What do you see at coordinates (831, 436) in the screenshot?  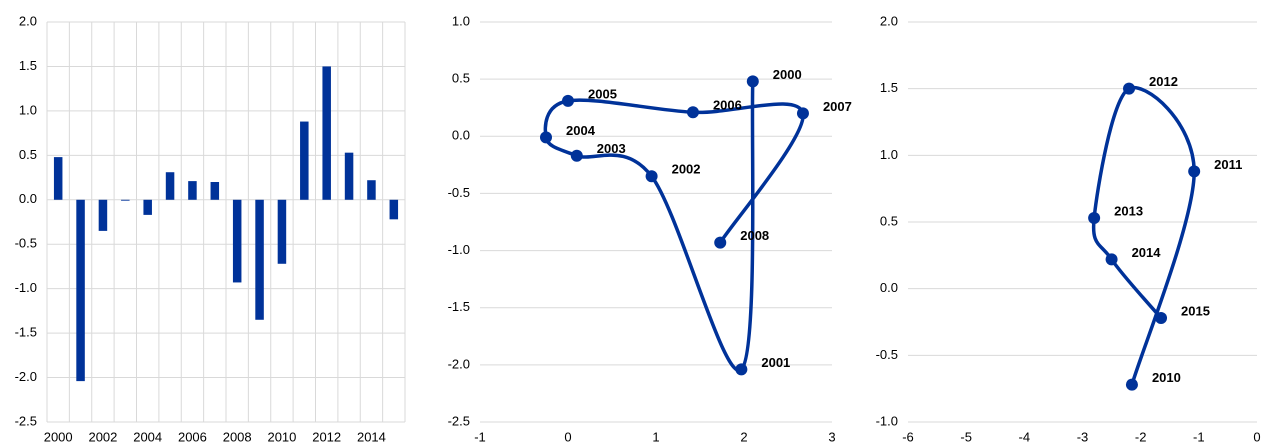 I see `x-tick-label: 3` at bounding box center [831, 436].